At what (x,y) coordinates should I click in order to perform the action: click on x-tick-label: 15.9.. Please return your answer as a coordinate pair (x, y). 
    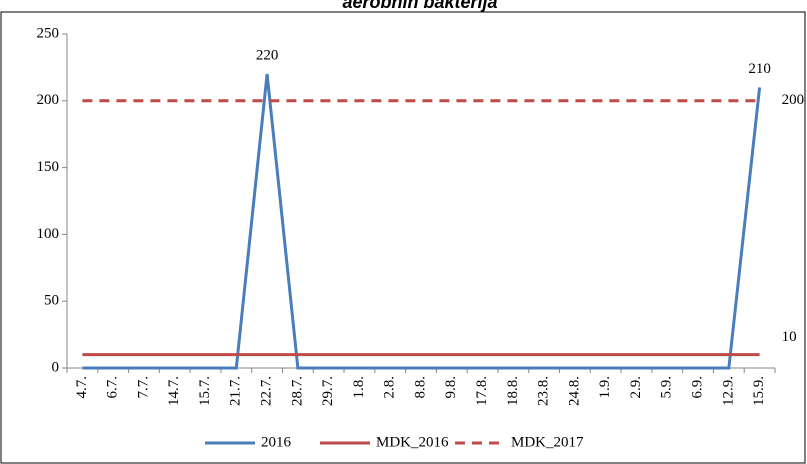
    Looking at the image, I should click on (759, 391).